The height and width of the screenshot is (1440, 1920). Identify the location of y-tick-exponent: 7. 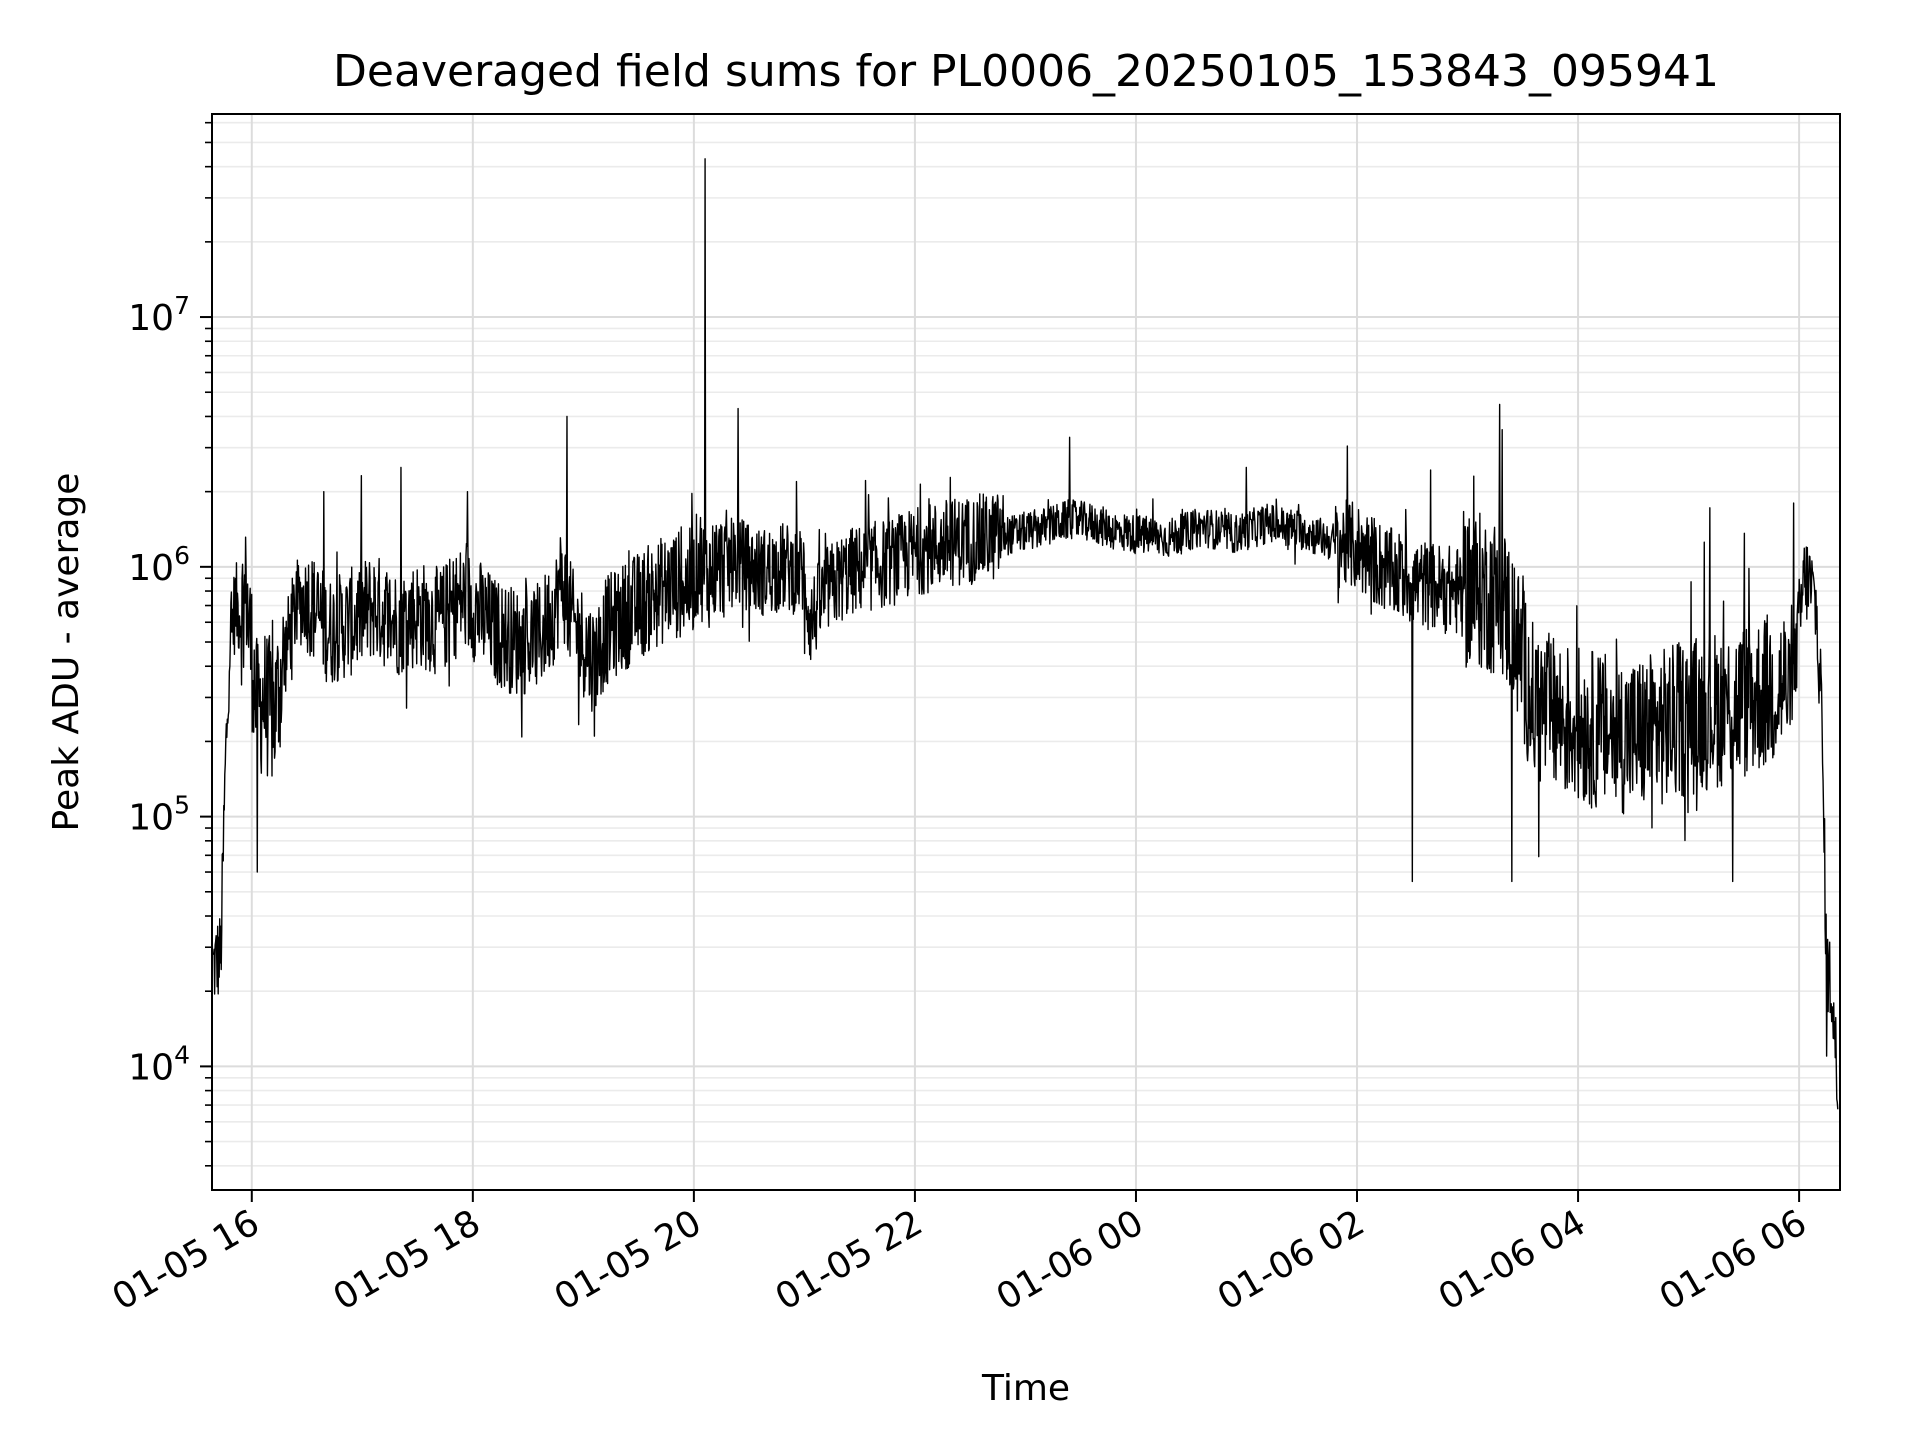
(182, 305).